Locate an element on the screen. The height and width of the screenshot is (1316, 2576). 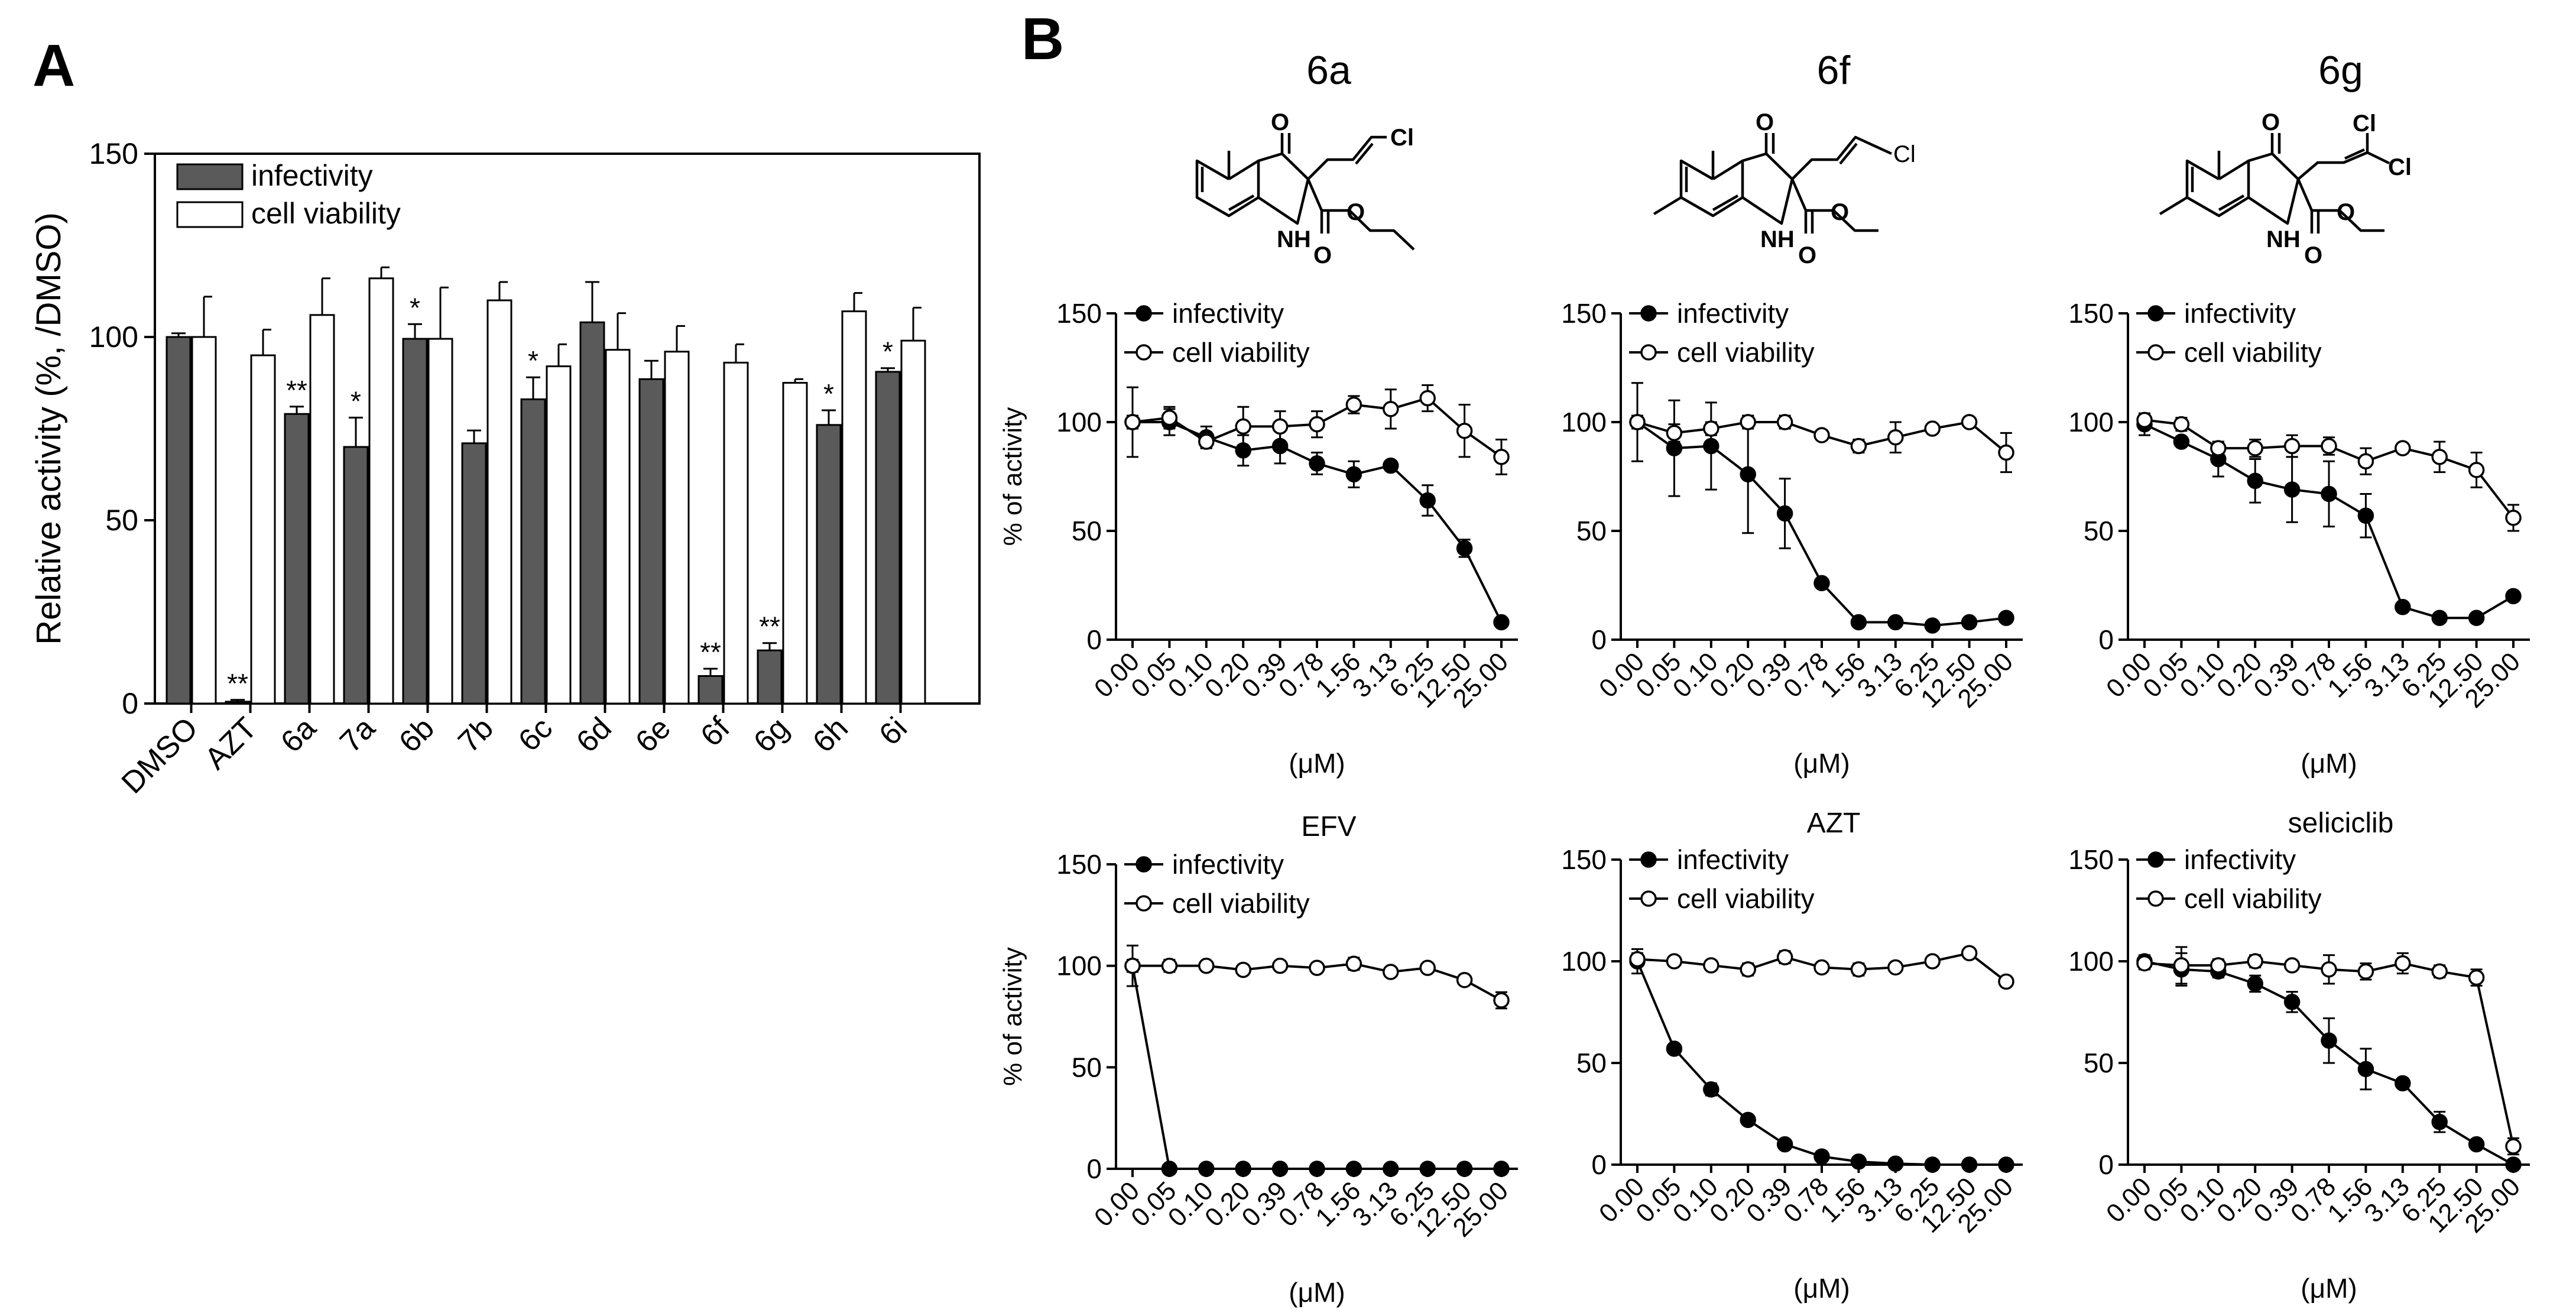
chart-title: 6g is located at coordinates (2340, 70).